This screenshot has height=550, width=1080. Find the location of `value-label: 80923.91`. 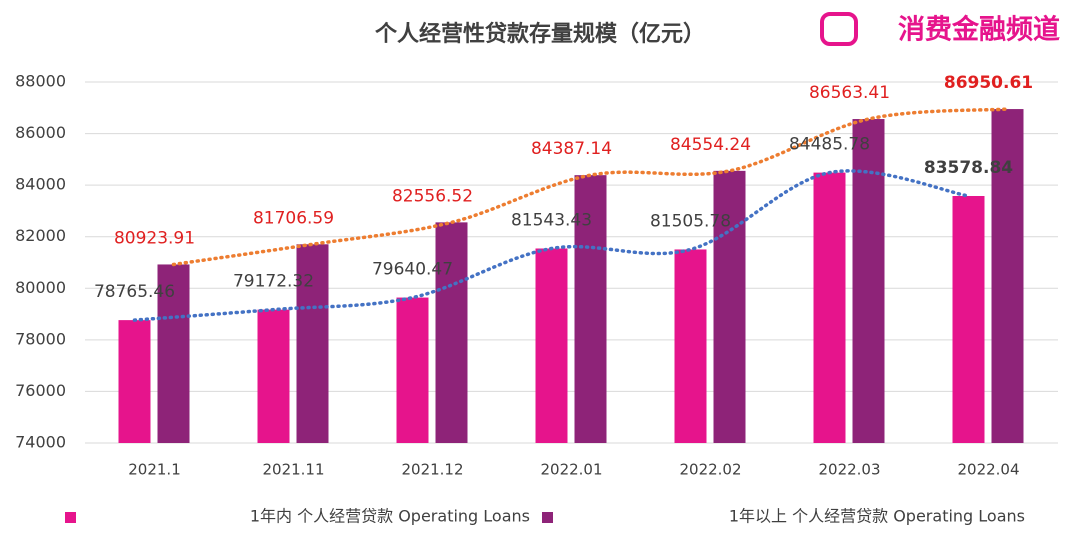

value-label: 80923.91 is located at coordinates (154, 238).